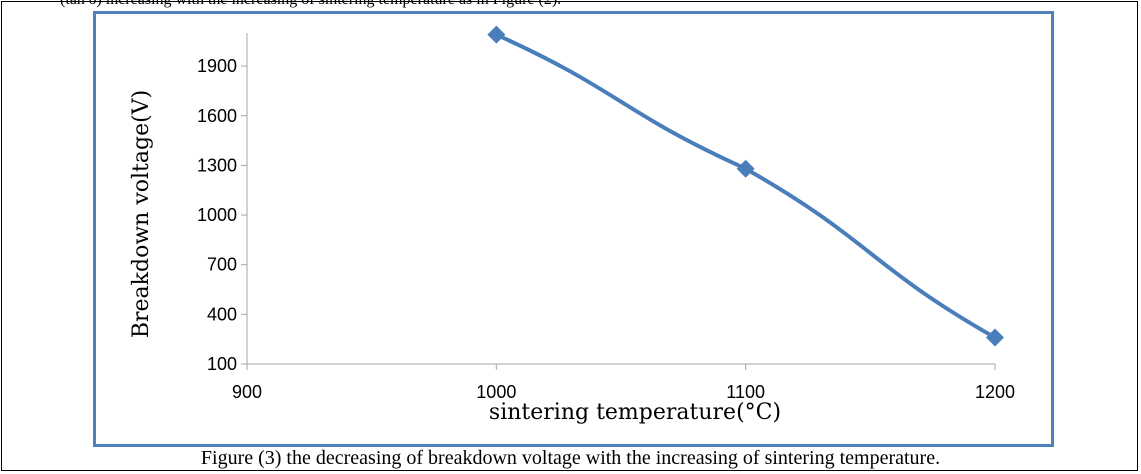  I want to click on x-tick-label: 1000, so click(496, 392).